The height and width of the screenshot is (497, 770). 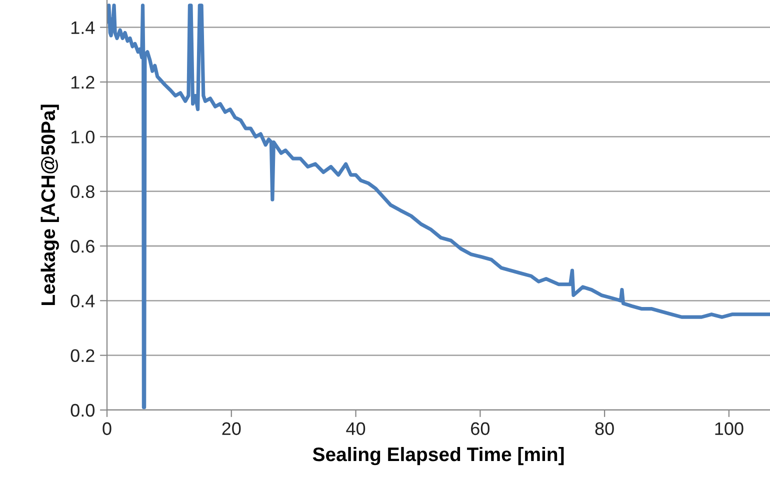 What do you see at coordinates (231, 429) in the screenshot?
I see `x-tick-label: 20` at bounding box center [231, 429].